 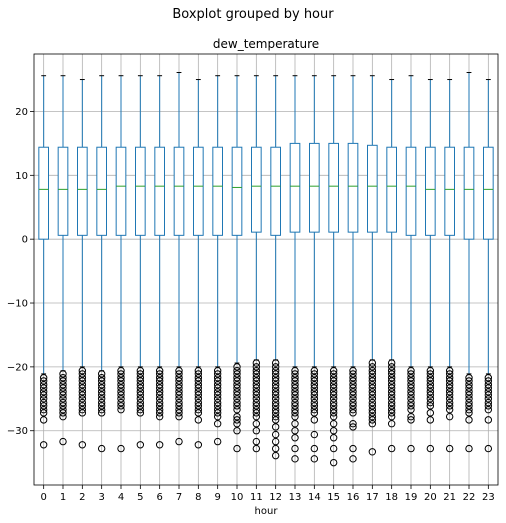 I want to click on x-tick-label: 17, so click(x=372, y=497).